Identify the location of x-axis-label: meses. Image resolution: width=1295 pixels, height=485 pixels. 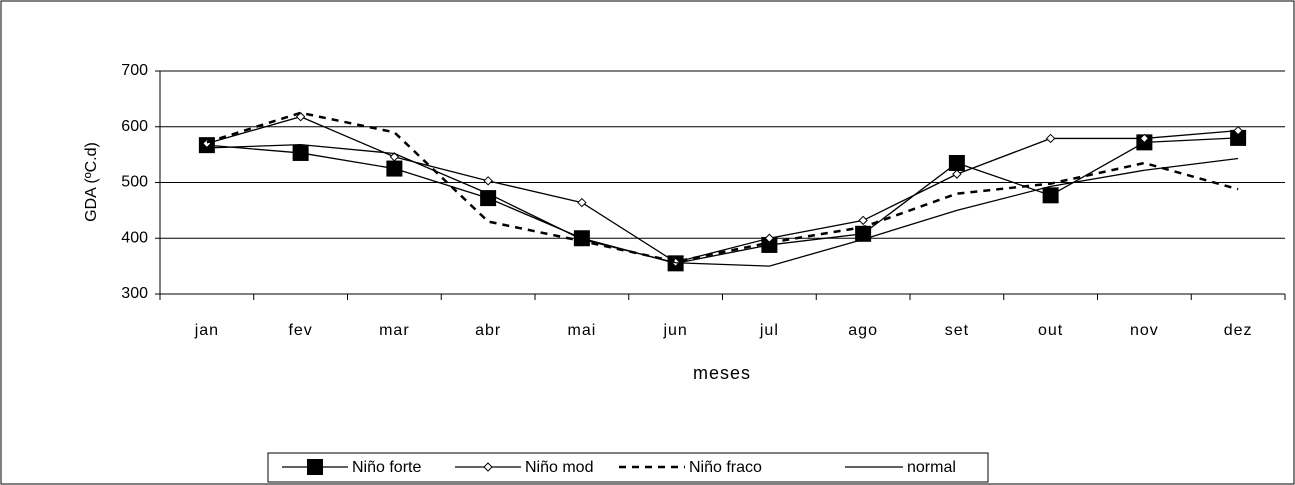
(722, 373).